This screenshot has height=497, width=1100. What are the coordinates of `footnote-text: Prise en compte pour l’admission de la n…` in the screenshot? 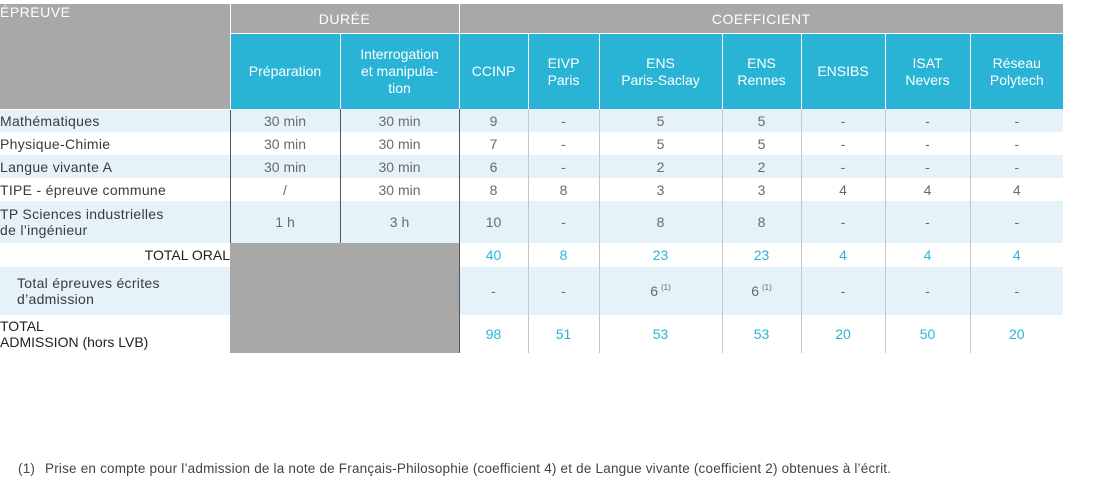 It's located at (468, 468).